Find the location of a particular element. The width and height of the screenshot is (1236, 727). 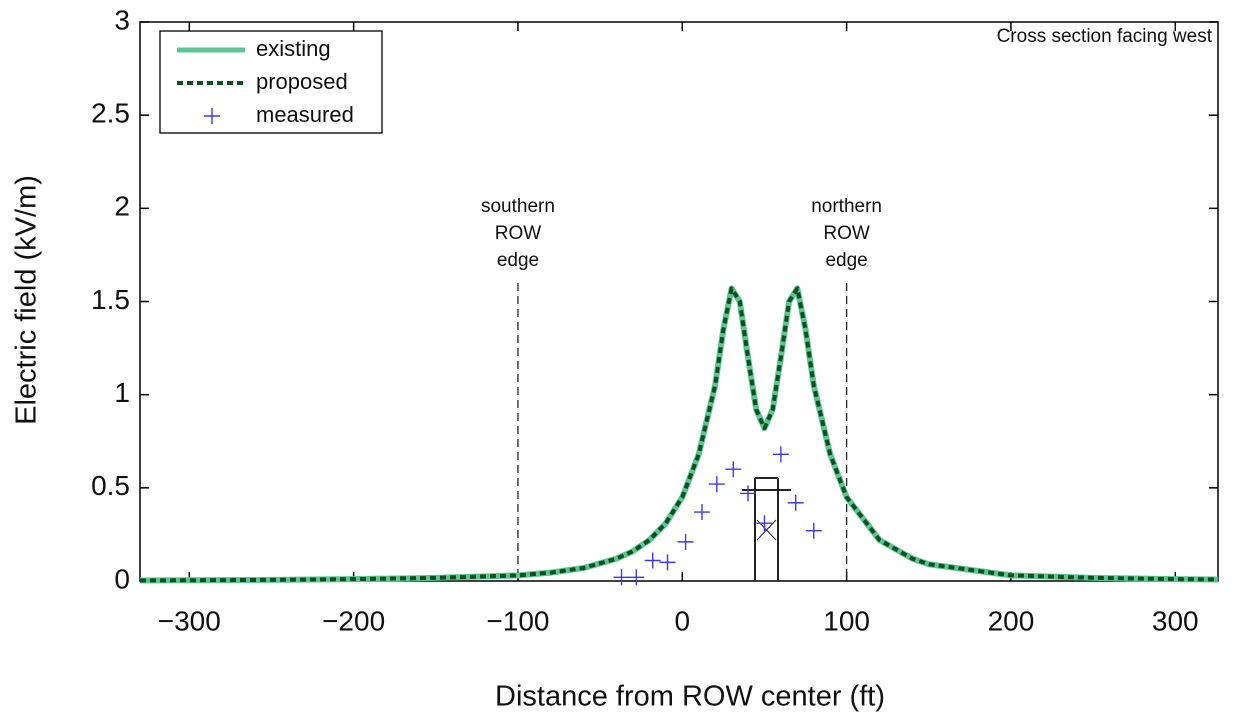

legend-label: proposed is located at coordinates (302, 81).